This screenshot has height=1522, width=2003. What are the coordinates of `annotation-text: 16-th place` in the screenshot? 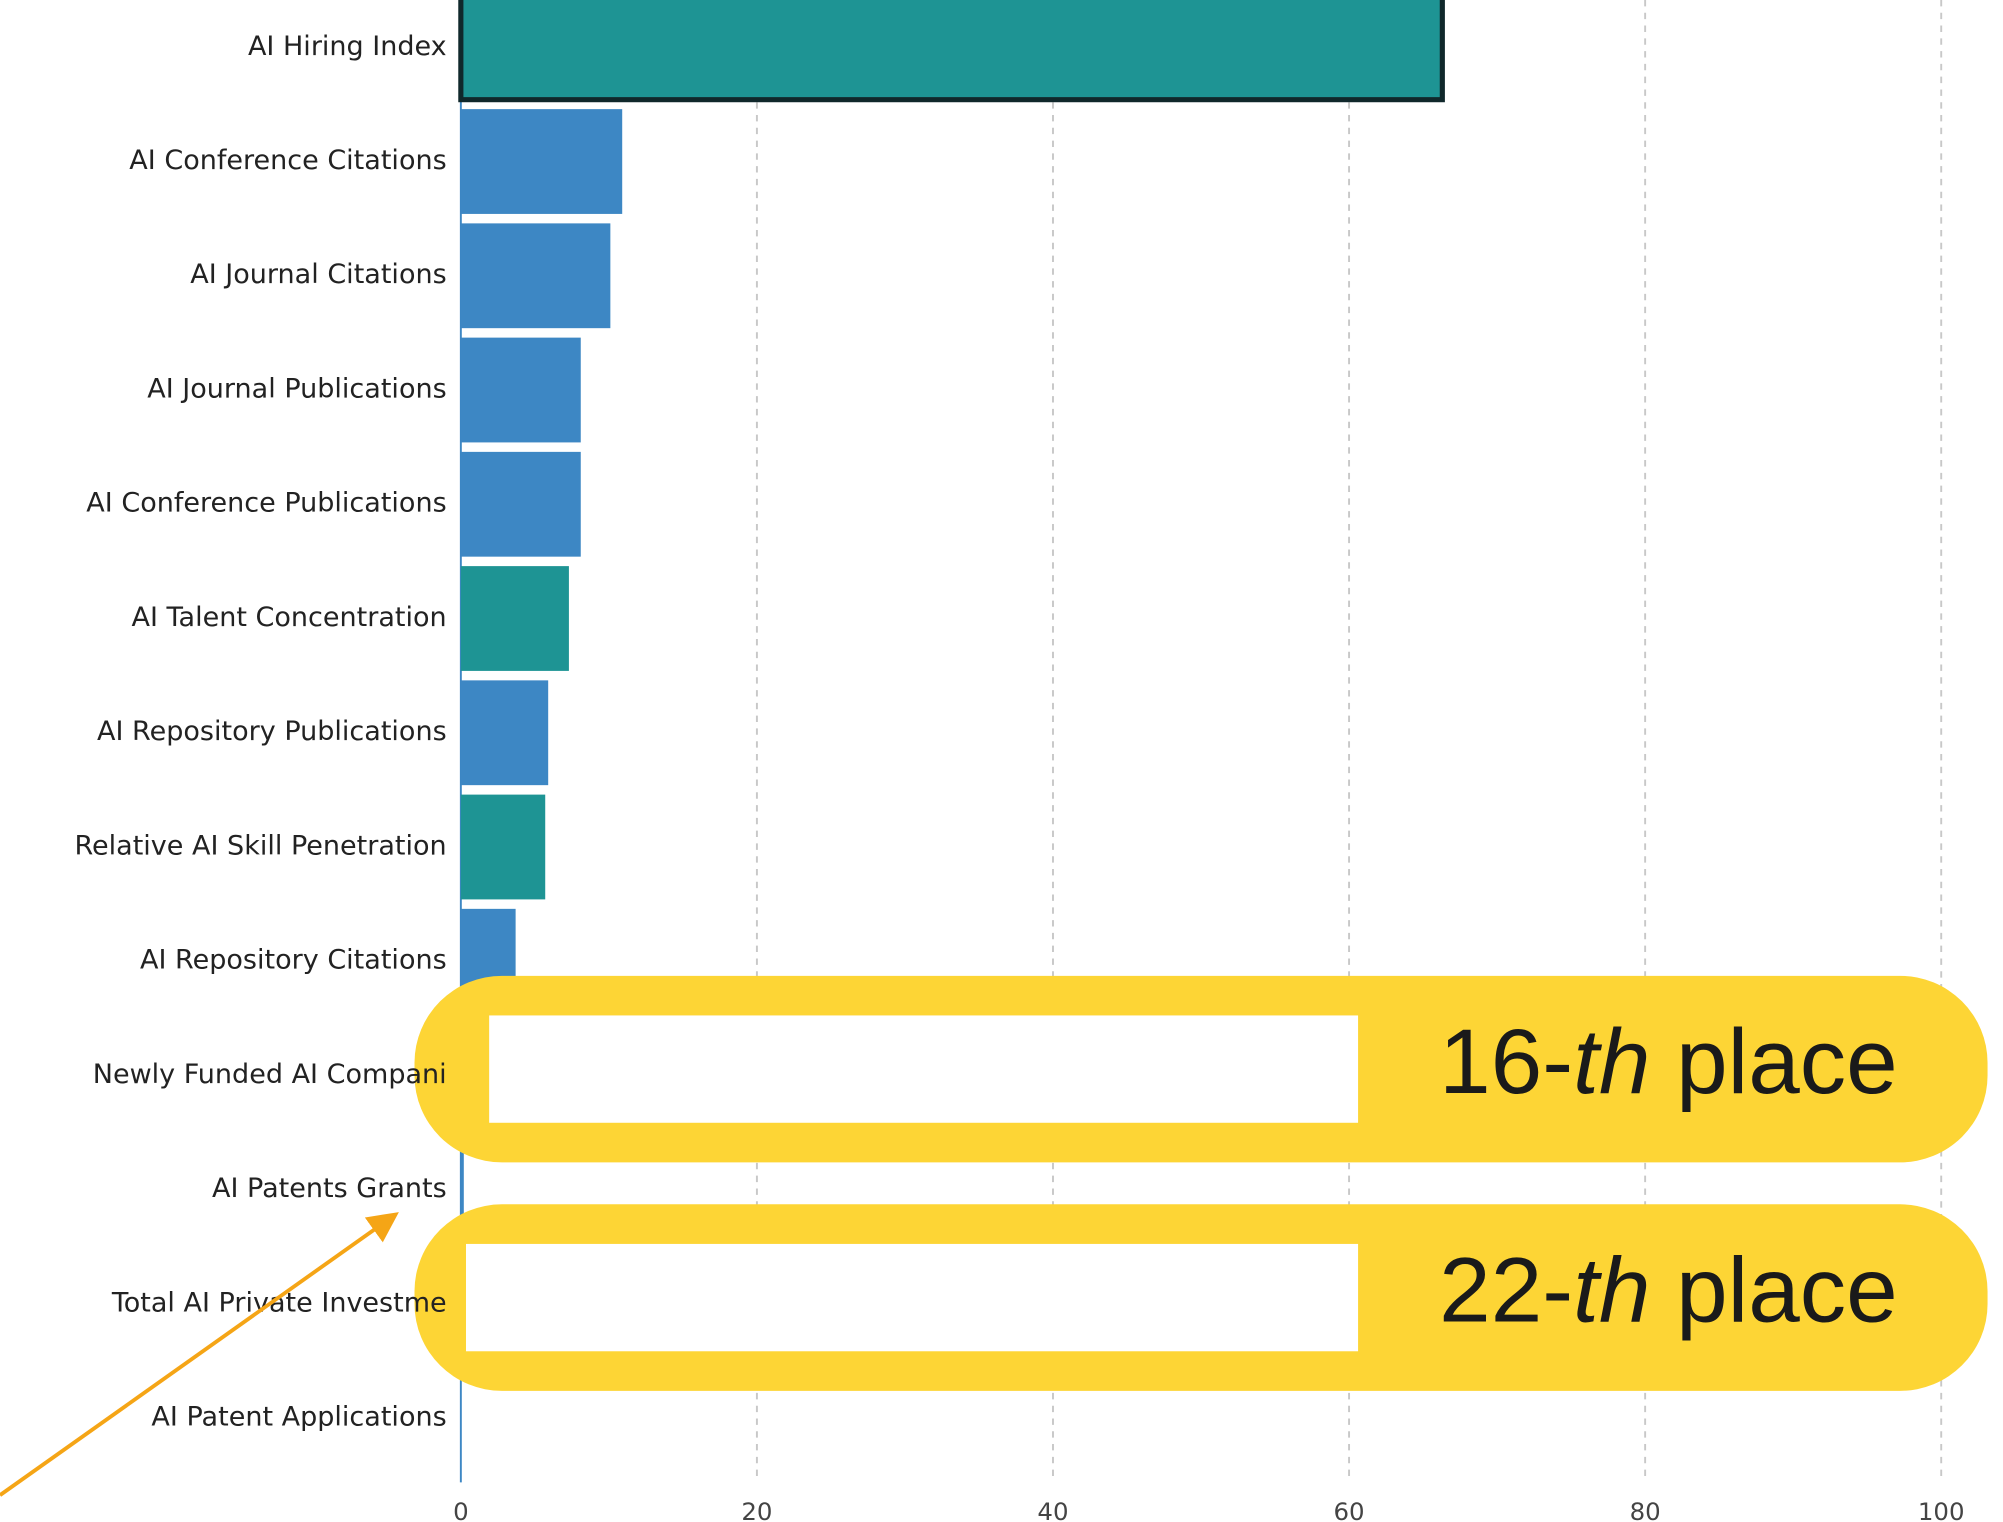 It's located at (1668, 1062).